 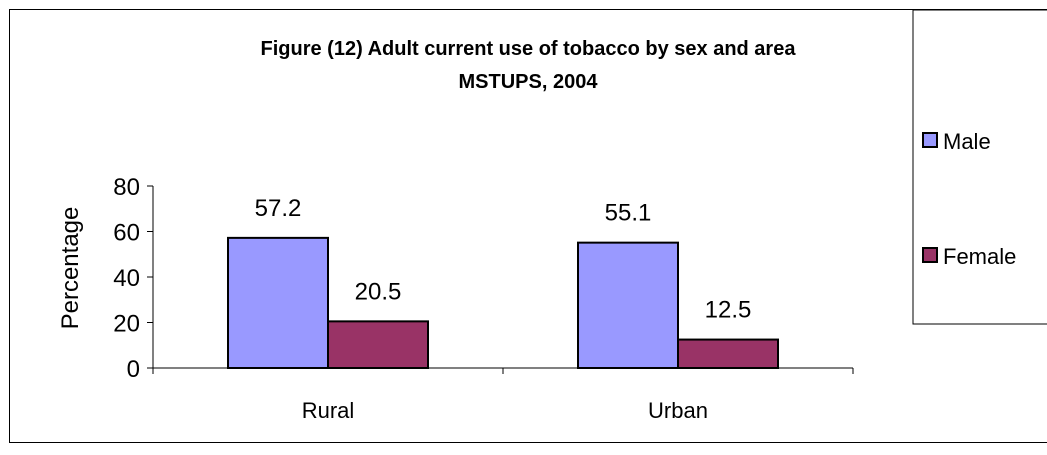 I want to click on x-category-label: Rural, so click(x=328, y=410).